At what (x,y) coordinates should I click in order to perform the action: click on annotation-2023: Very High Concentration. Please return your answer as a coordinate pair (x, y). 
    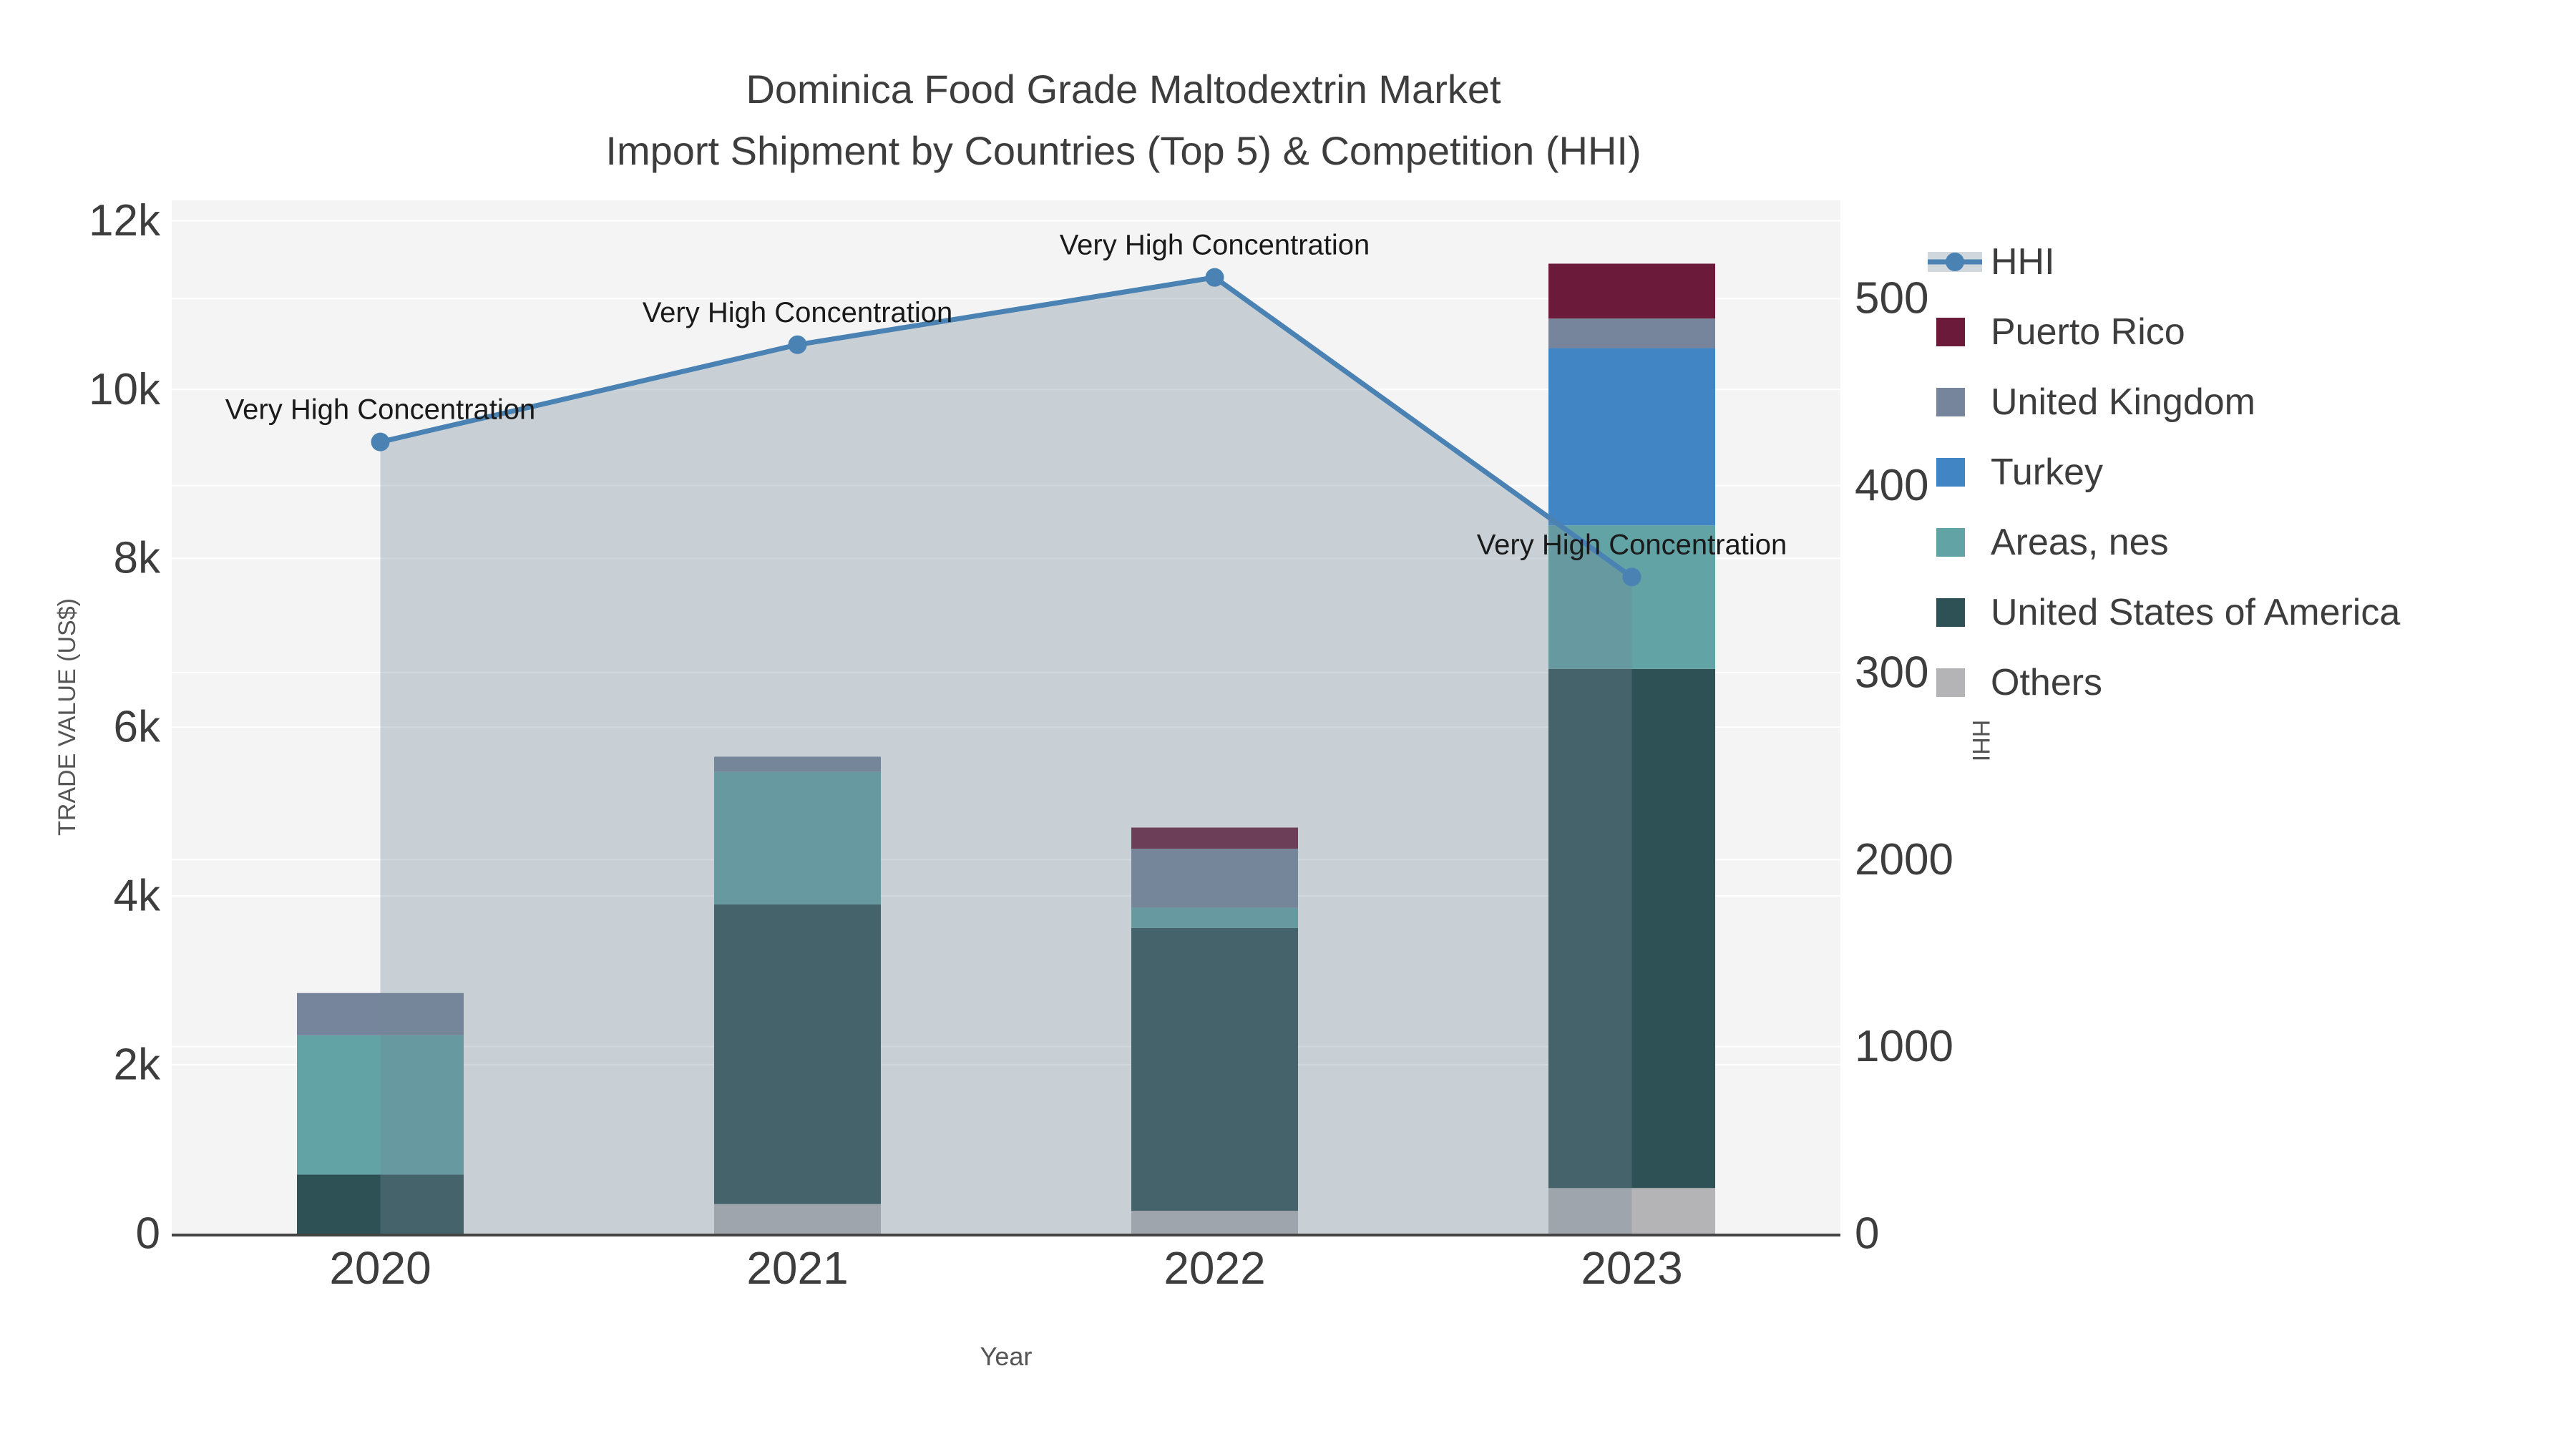
    Looking at the image, I should click on (1632, 544).